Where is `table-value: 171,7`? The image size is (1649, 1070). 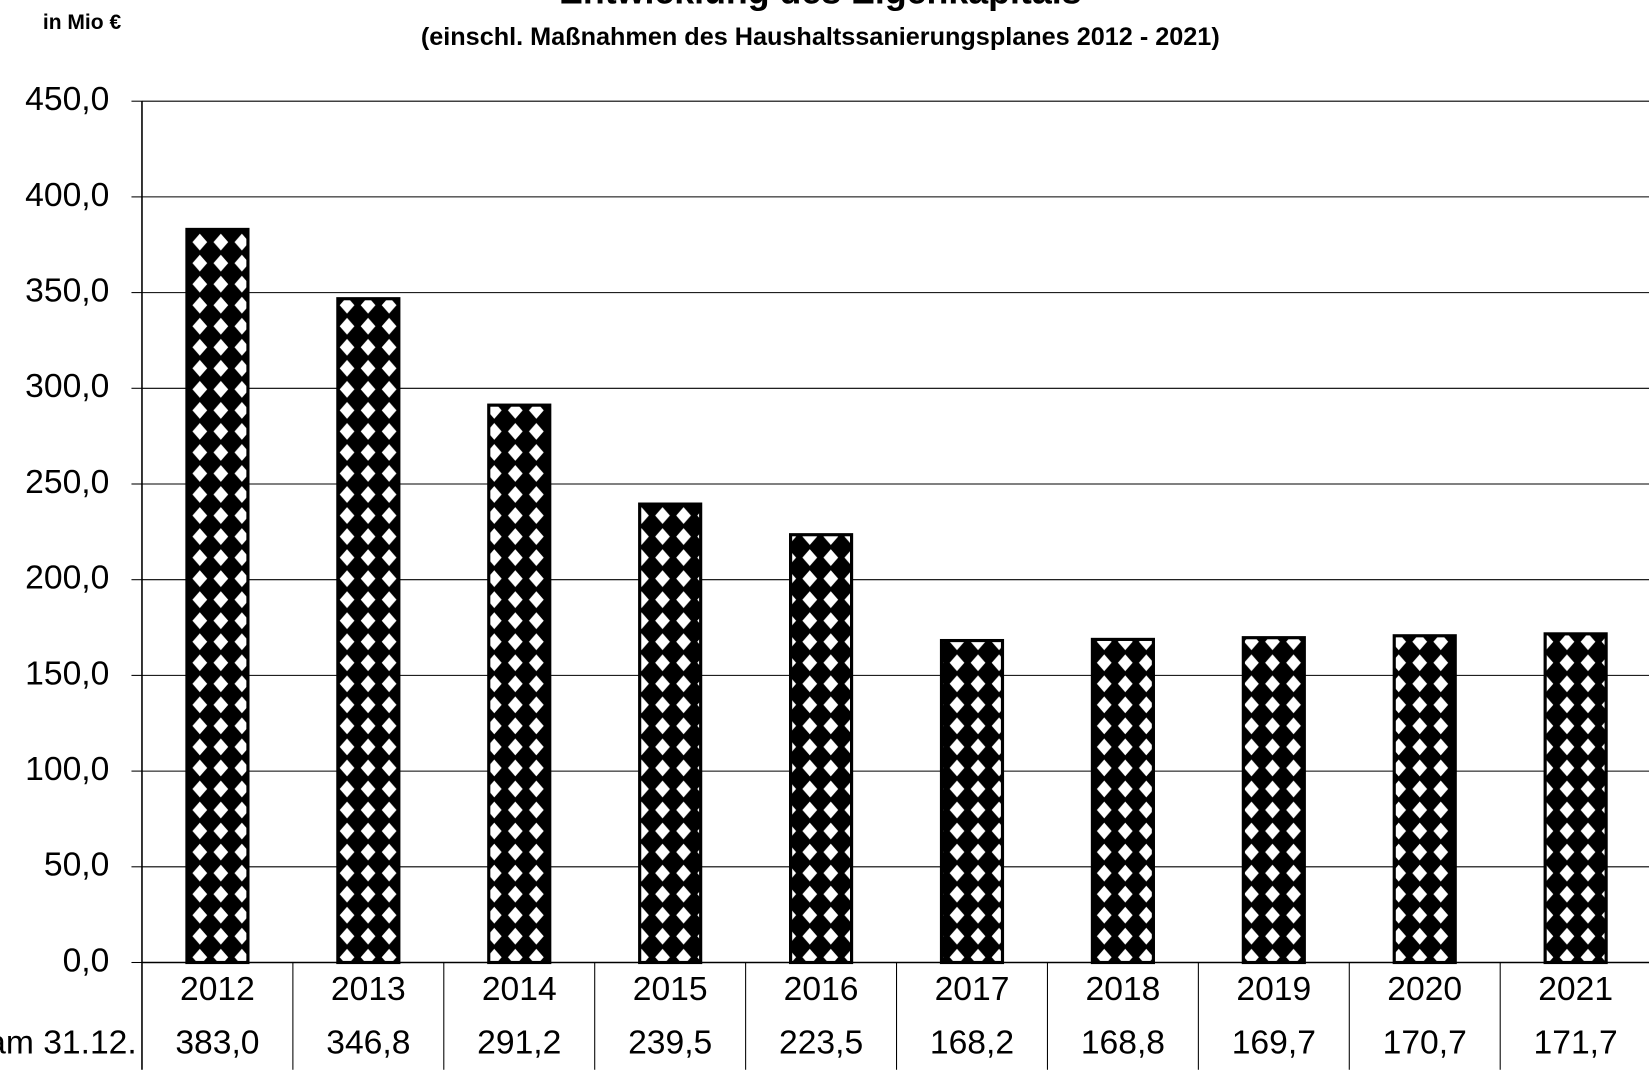
table-value: 171,7 is located at coordinates (1576, 1042).